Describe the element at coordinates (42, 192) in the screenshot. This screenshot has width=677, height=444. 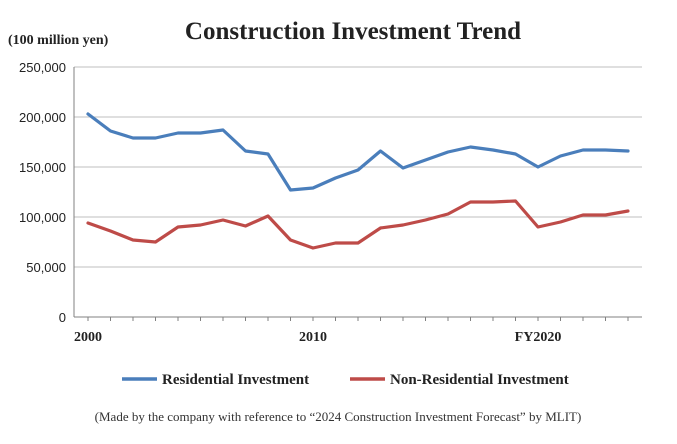
I see `y-axis-ticks: 0 50,000 100,000 150,000 200,000 250,000` at that location.